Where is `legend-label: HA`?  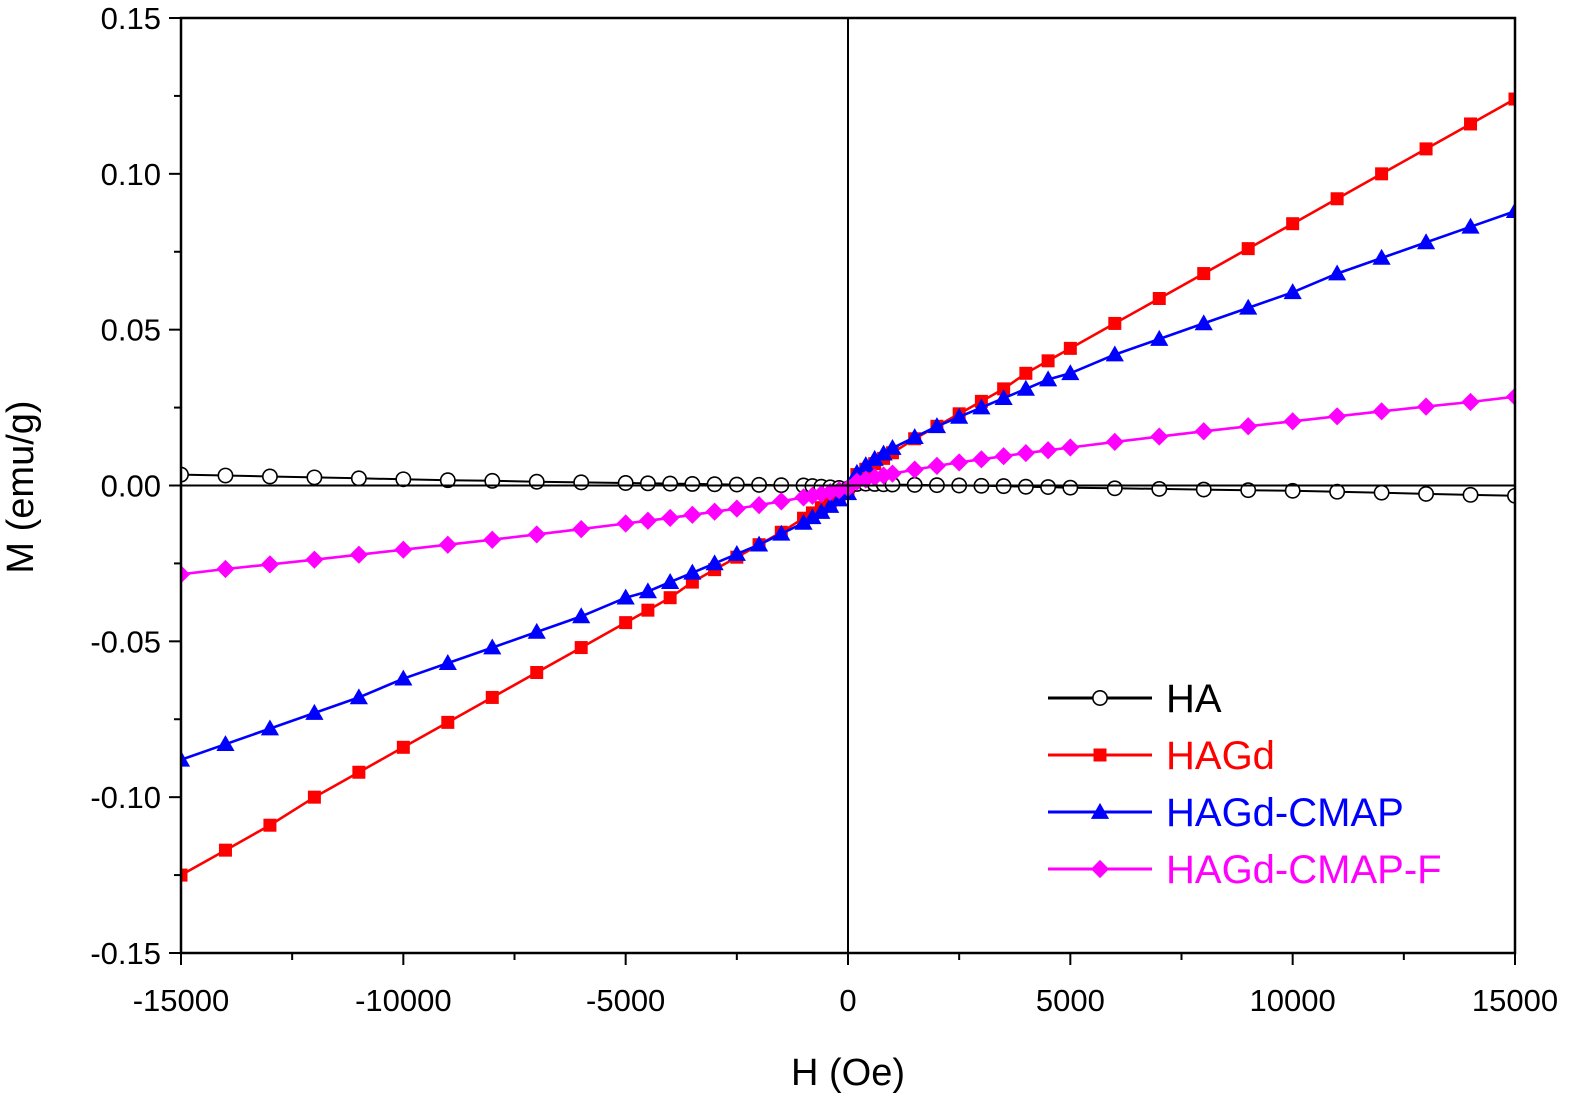
legend-label: HA is located at coordinates (1194, 699).